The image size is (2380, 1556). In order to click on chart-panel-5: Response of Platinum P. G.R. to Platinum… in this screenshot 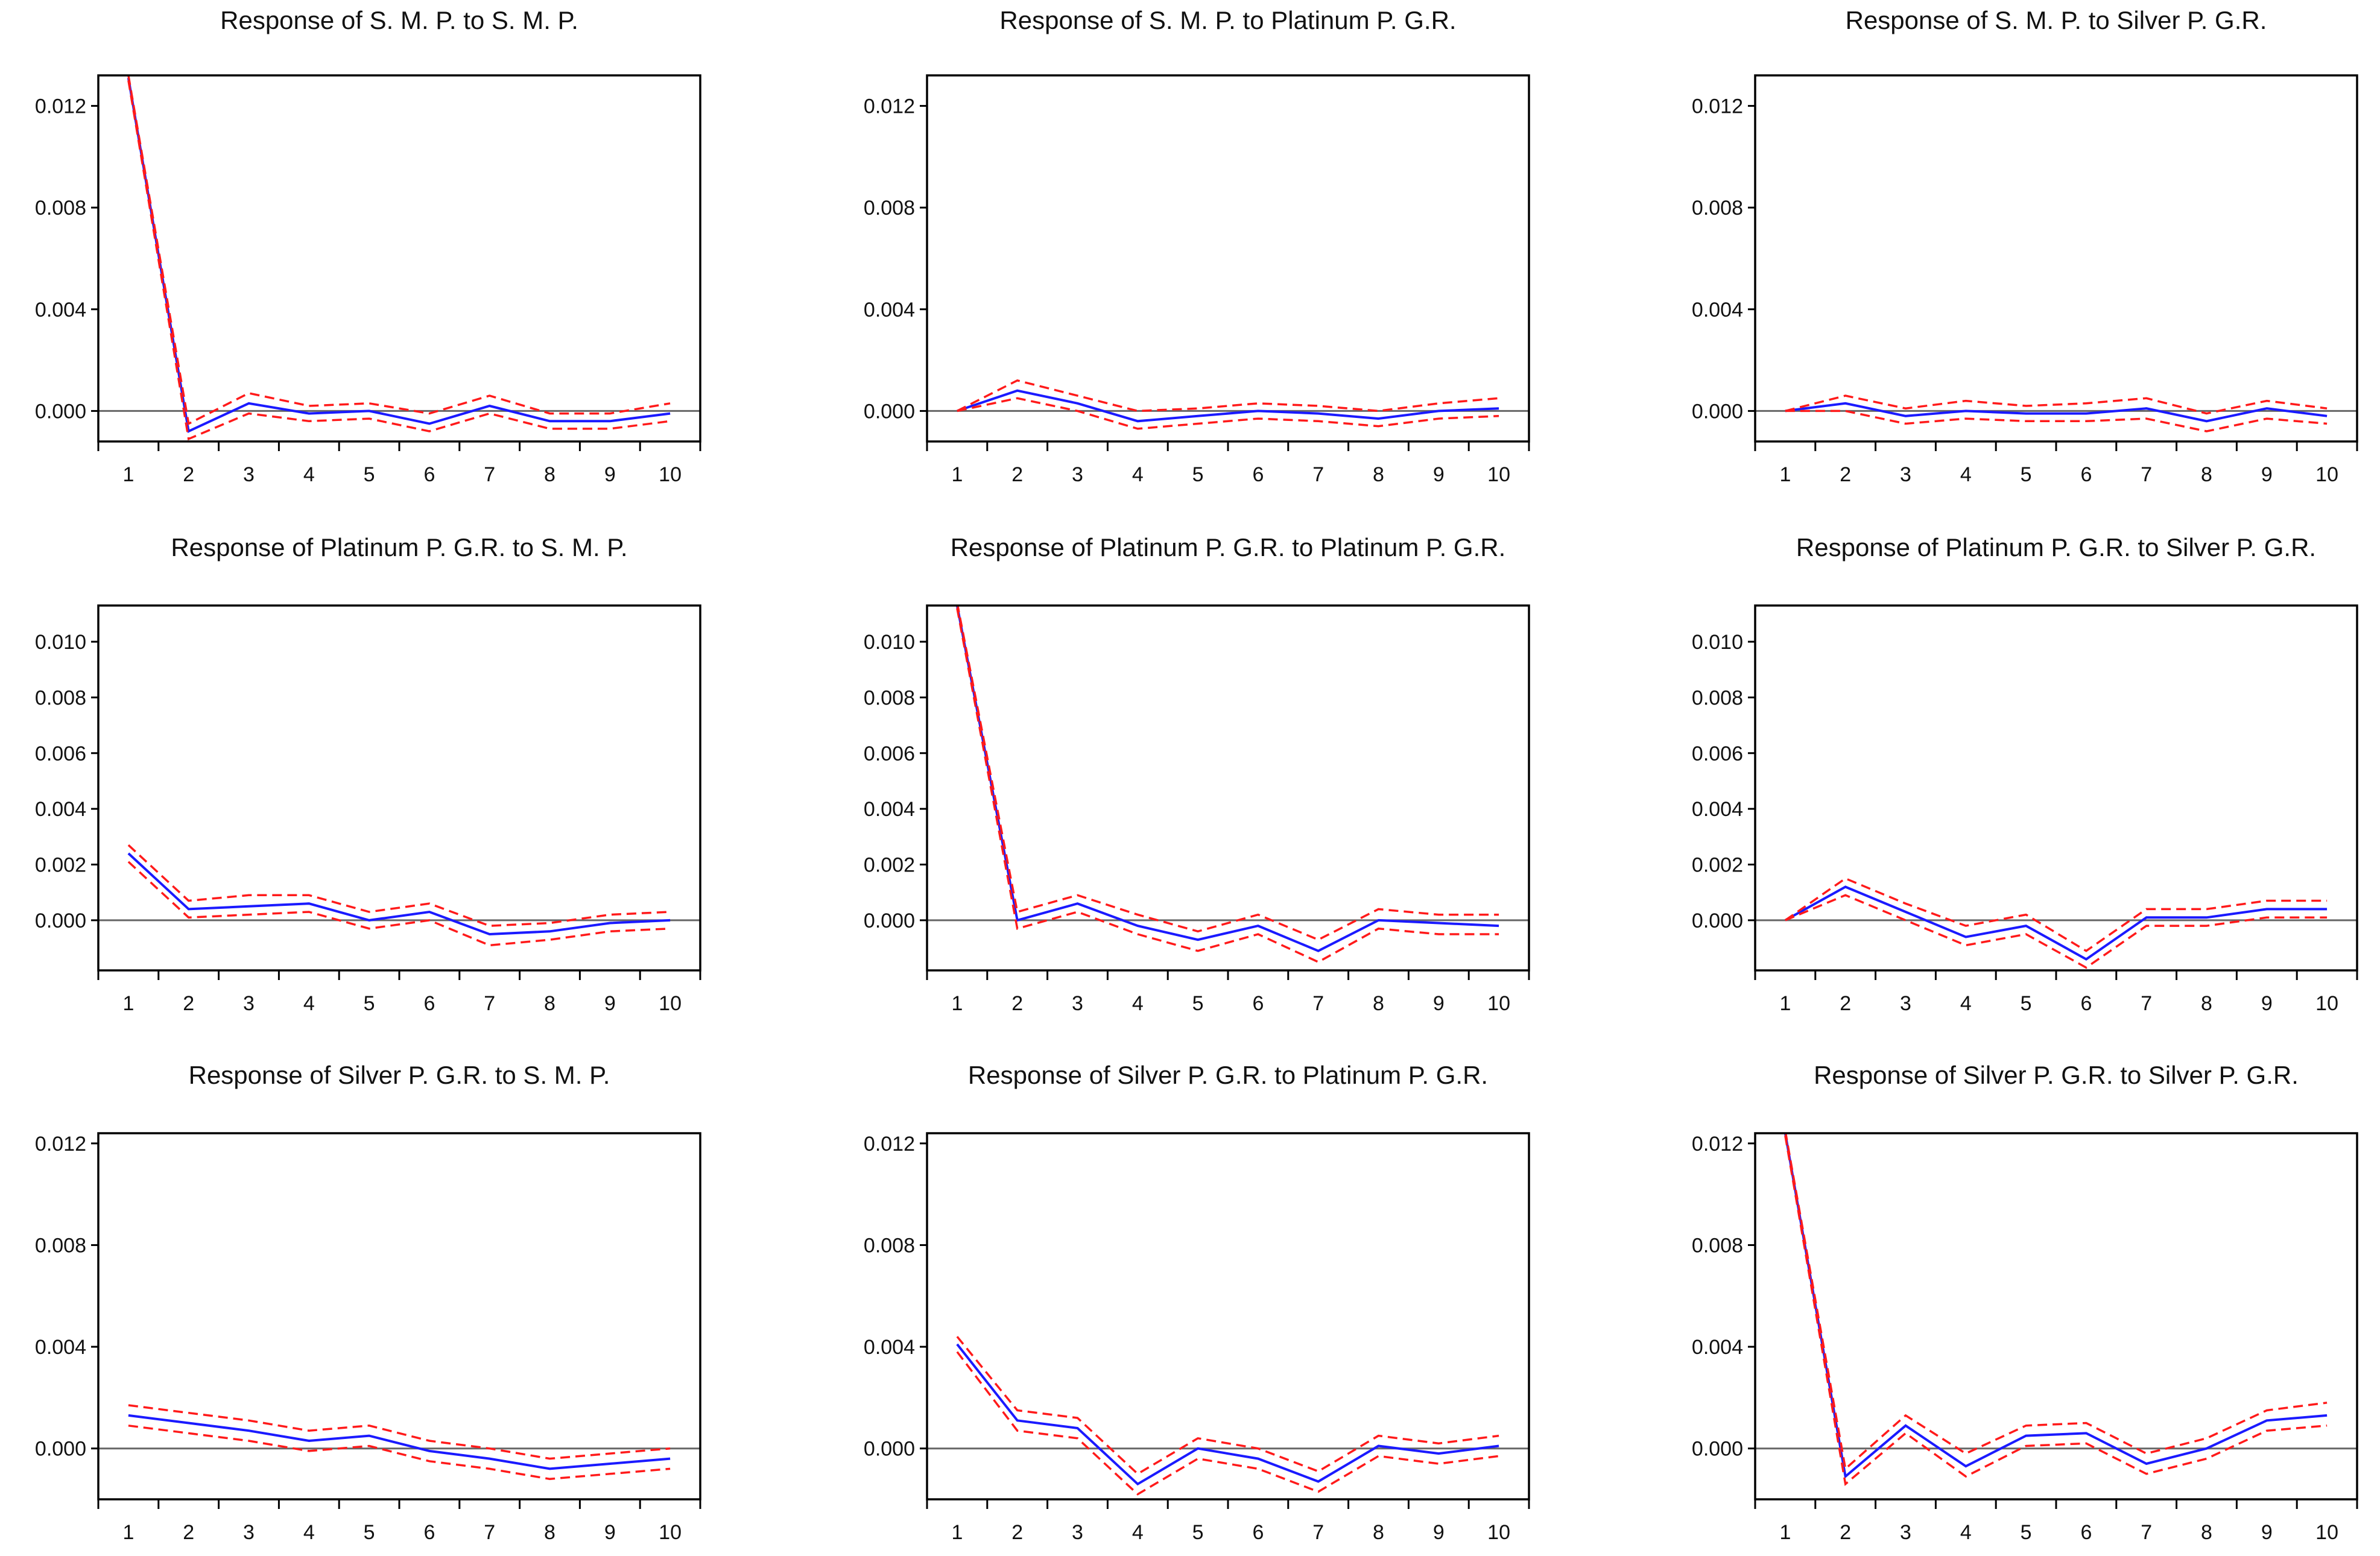, I will do `click(1197, 774)`.